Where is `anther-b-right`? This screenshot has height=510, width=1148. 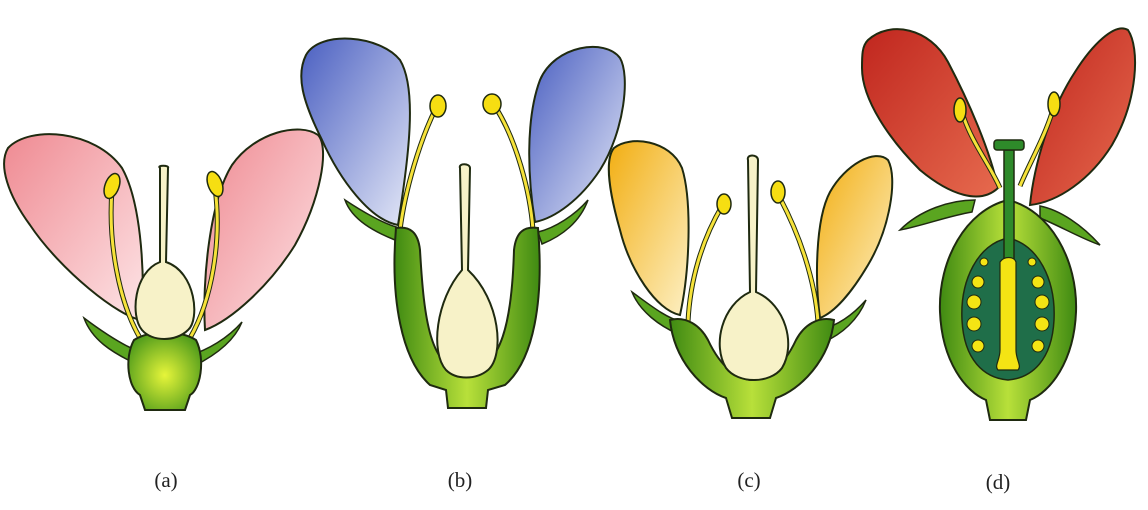 anther-b-right is located at coordinates (492, 104).